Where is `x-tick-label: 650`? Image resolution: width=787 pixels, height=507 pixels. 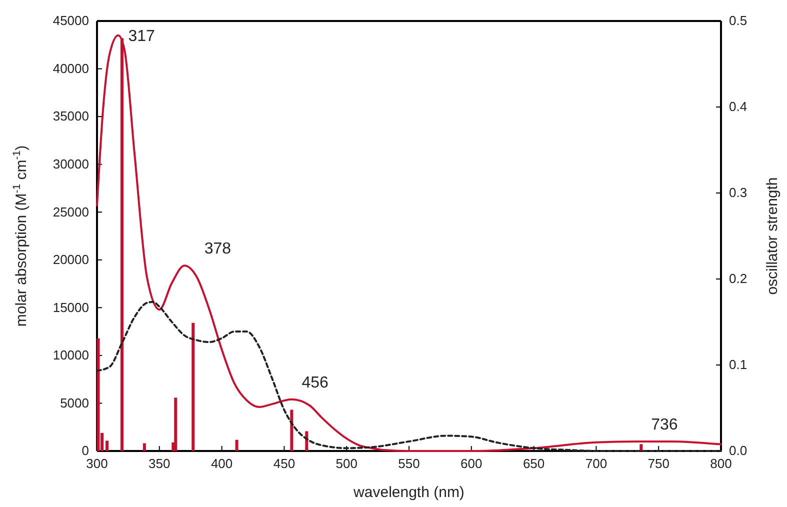 x-tick-label: 650 is located at coordinates (533, 464).